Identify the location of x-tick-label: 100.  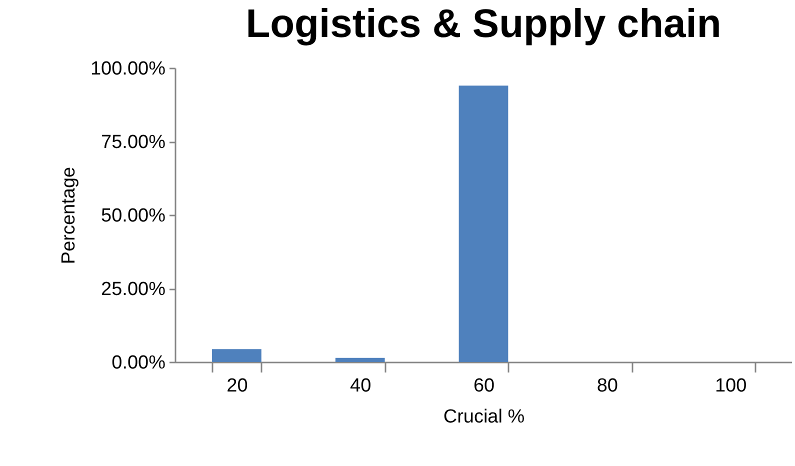
(730, 386).